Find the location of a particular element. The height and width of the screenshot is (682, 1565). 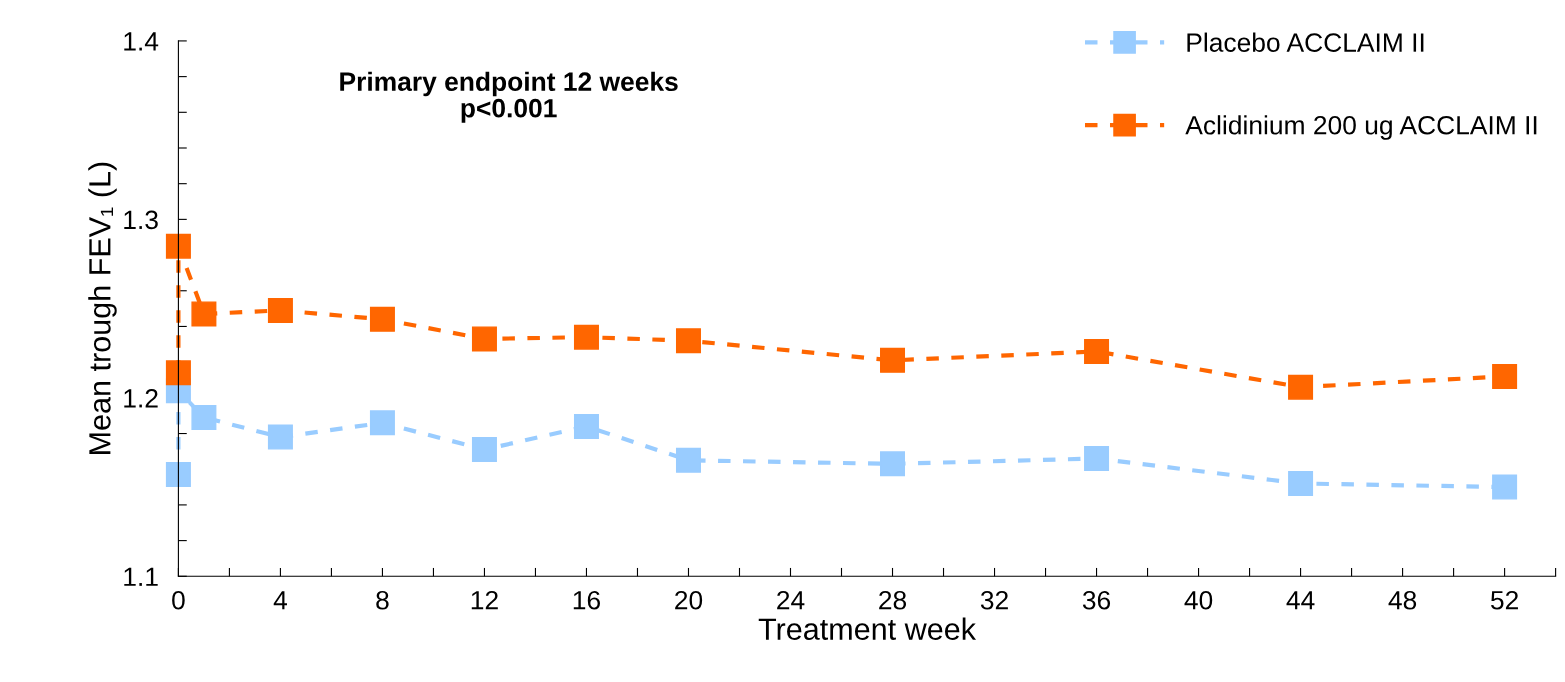

y-tick-label: 1.1 is located at coordinates (141, 576).